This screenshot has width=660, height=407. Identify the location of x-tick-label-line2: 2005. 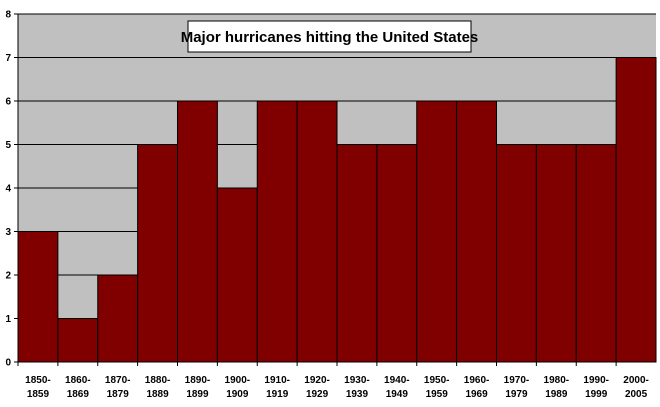
(636, 394).